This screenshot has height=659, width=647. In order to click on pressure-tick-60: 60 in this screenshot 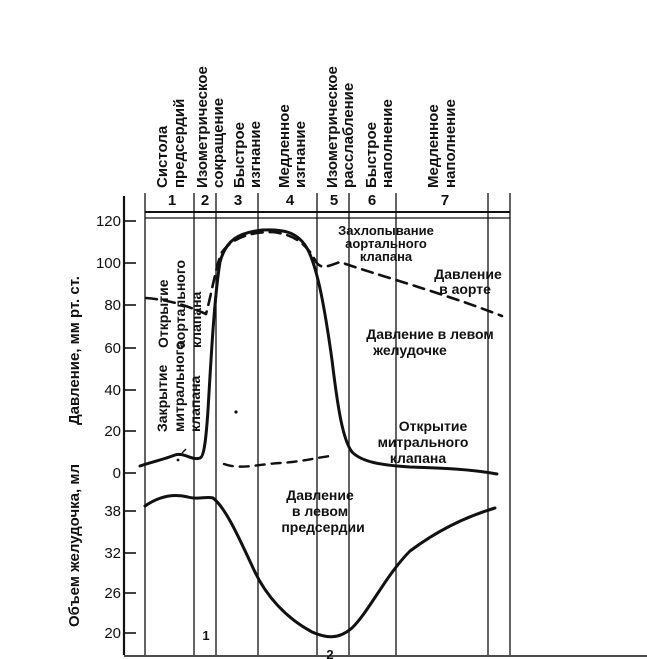, I will do `click(112, 348)`.